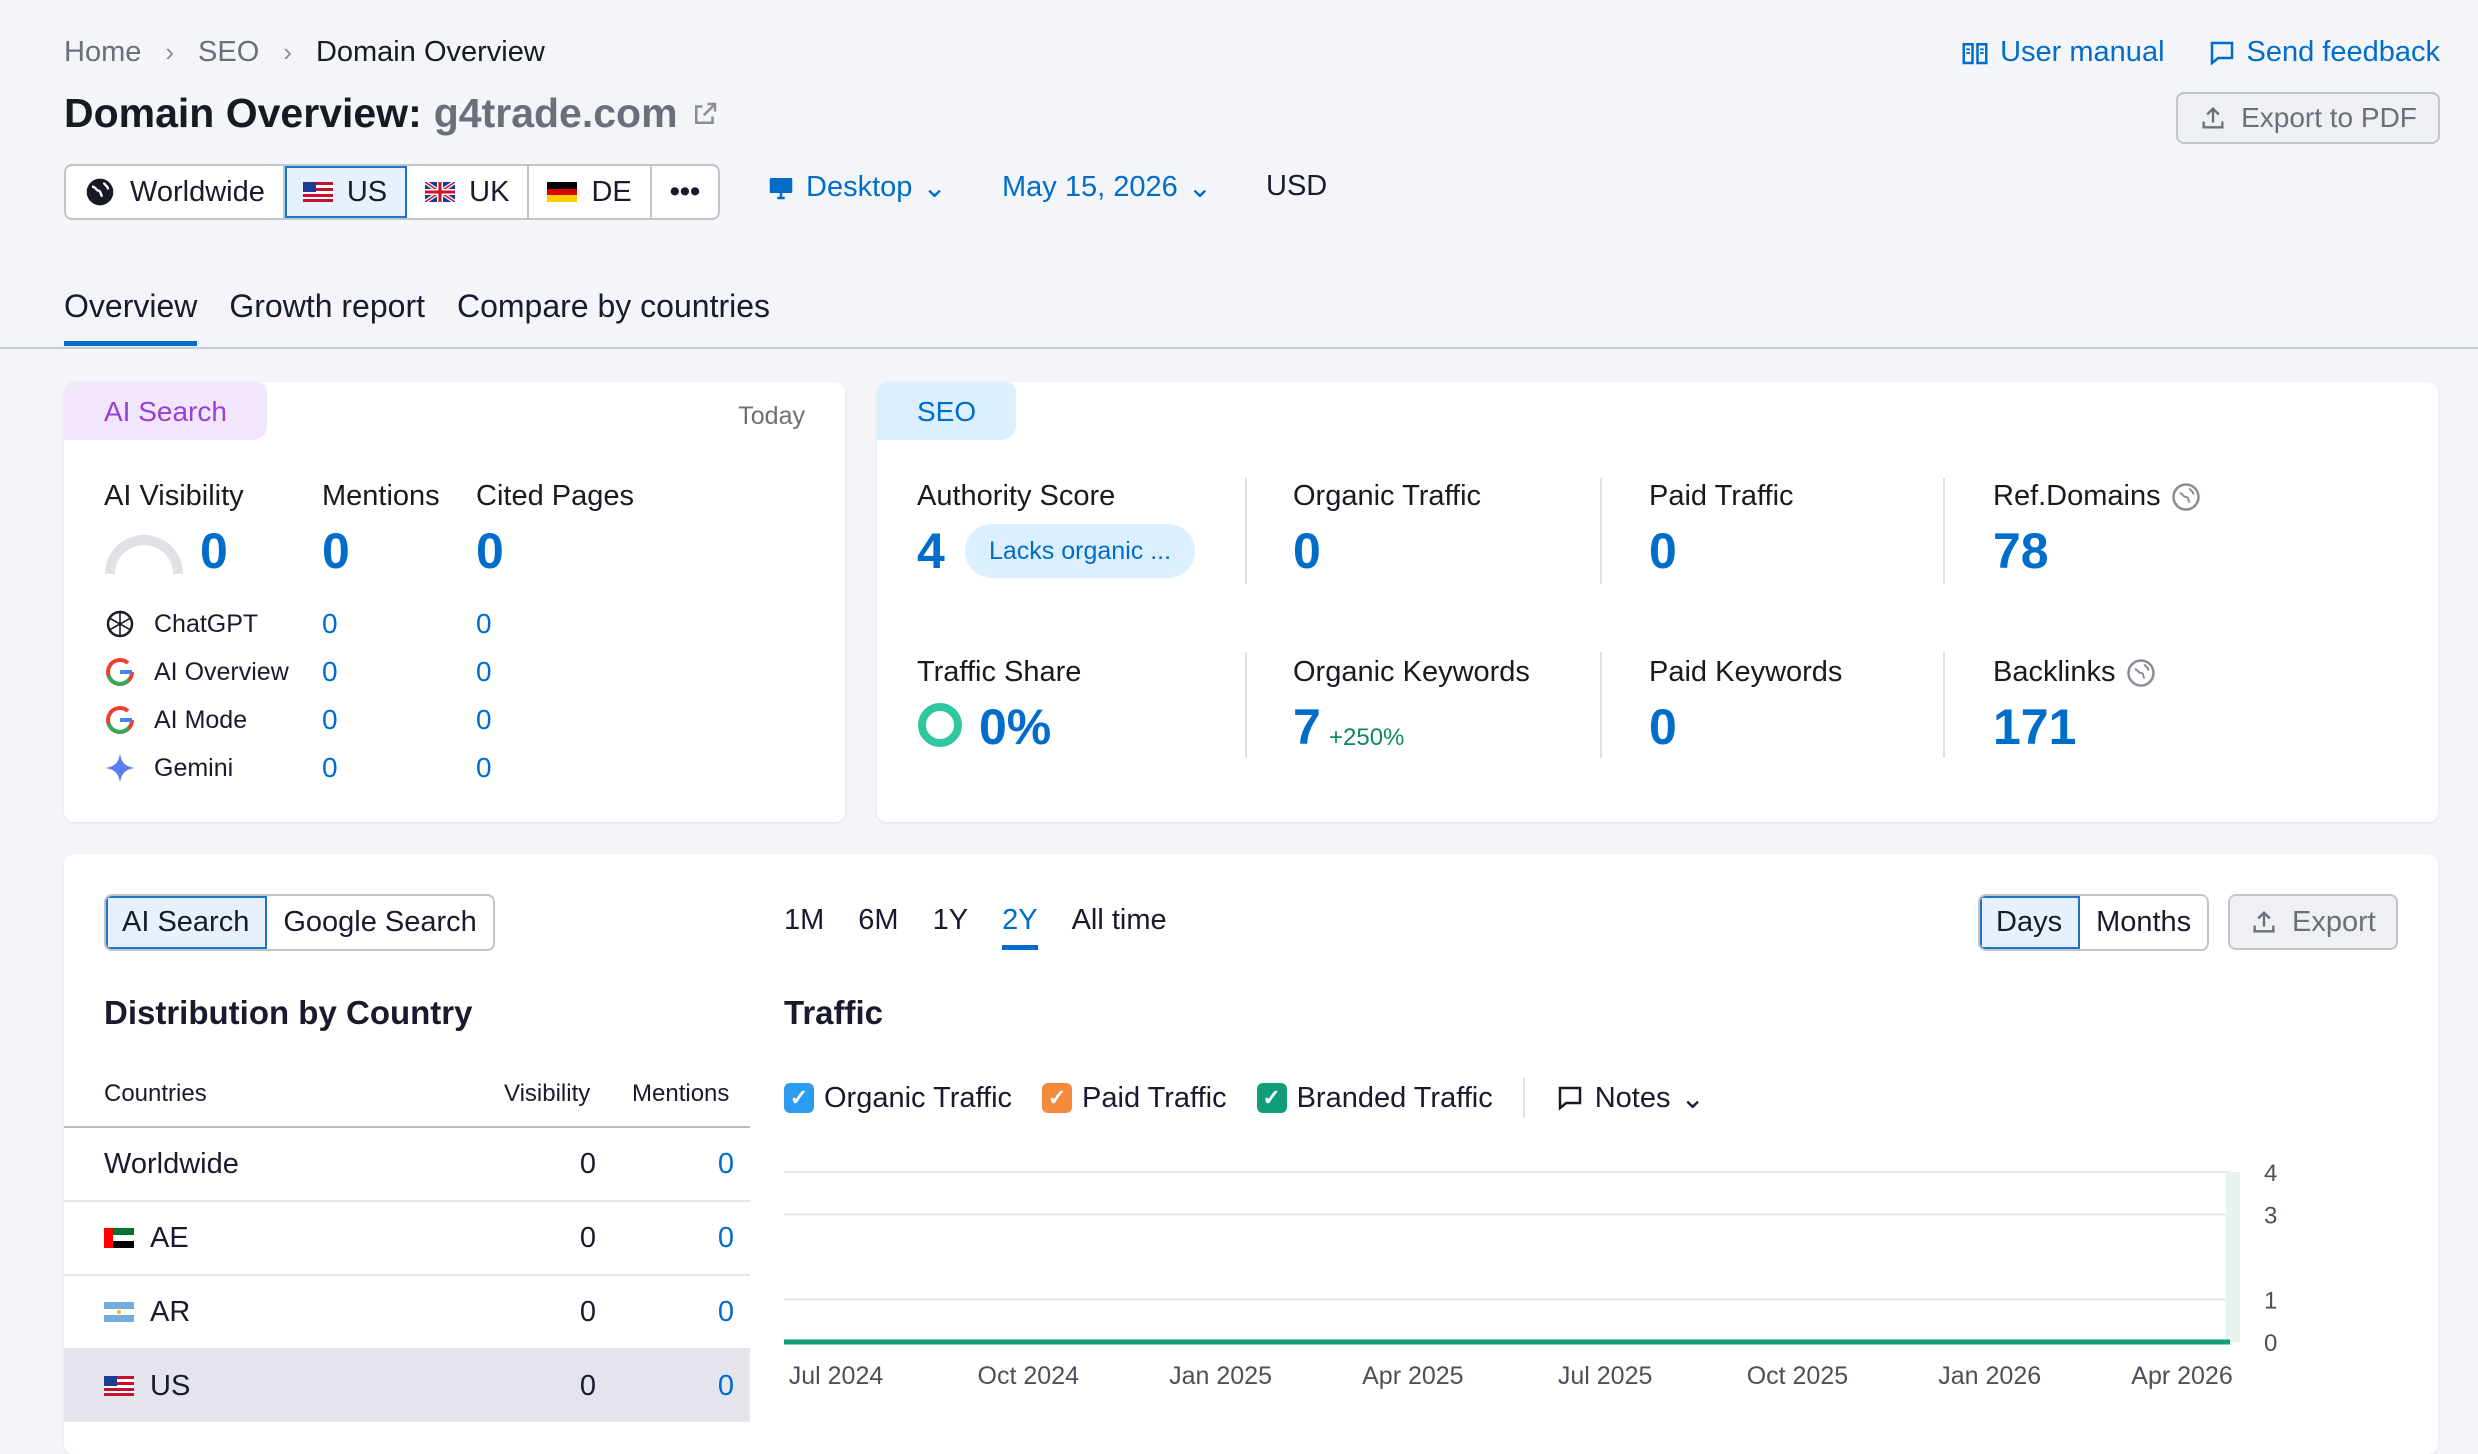 This screenshot has width=2478, height=1454. Describe the element at coordinates (407, 1311) in the screenshot. I see `table-row: AR 0 0` at that location.